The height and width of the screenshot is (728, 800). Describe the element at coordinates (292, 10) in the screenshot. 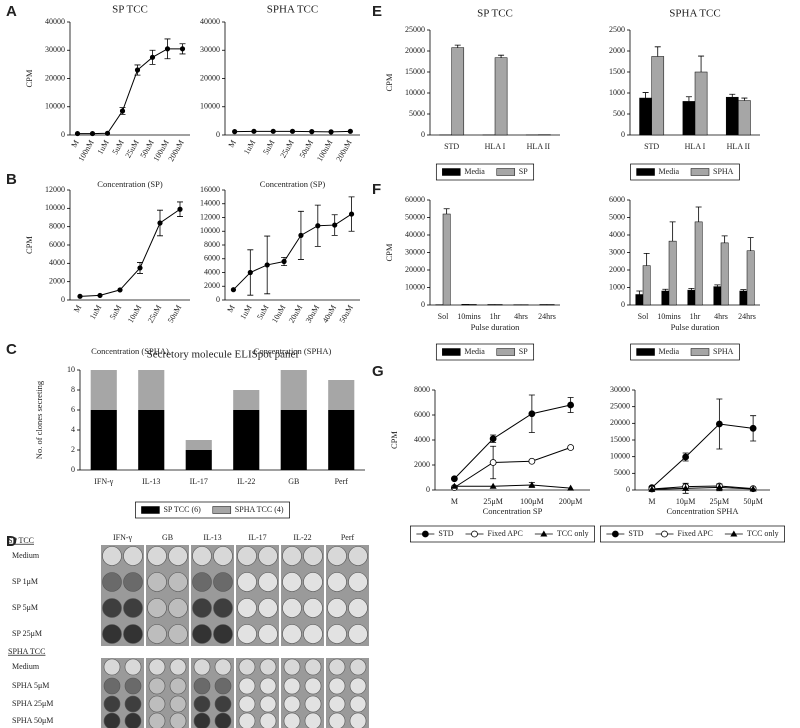

I see `chart-title: SPHA TCC` at that location.